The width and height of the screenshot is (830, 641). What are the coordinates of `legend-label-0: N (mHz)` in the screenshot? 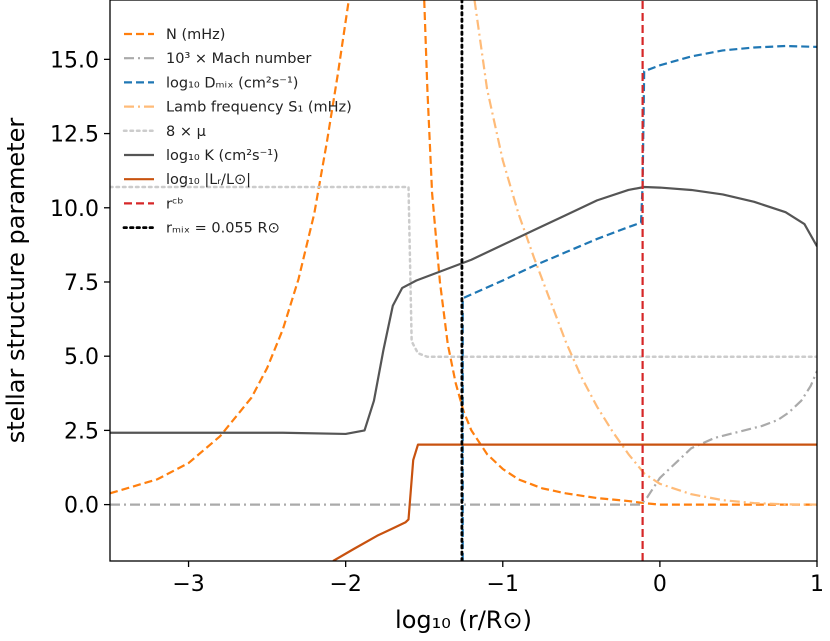 It's located at (195, 35).